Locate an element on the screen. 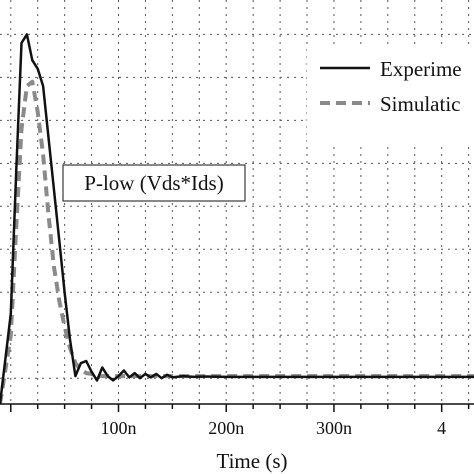 The image size is (474, 474). annotation-label: P-low (Vds*Ids) is located at coordinates (153, 183).